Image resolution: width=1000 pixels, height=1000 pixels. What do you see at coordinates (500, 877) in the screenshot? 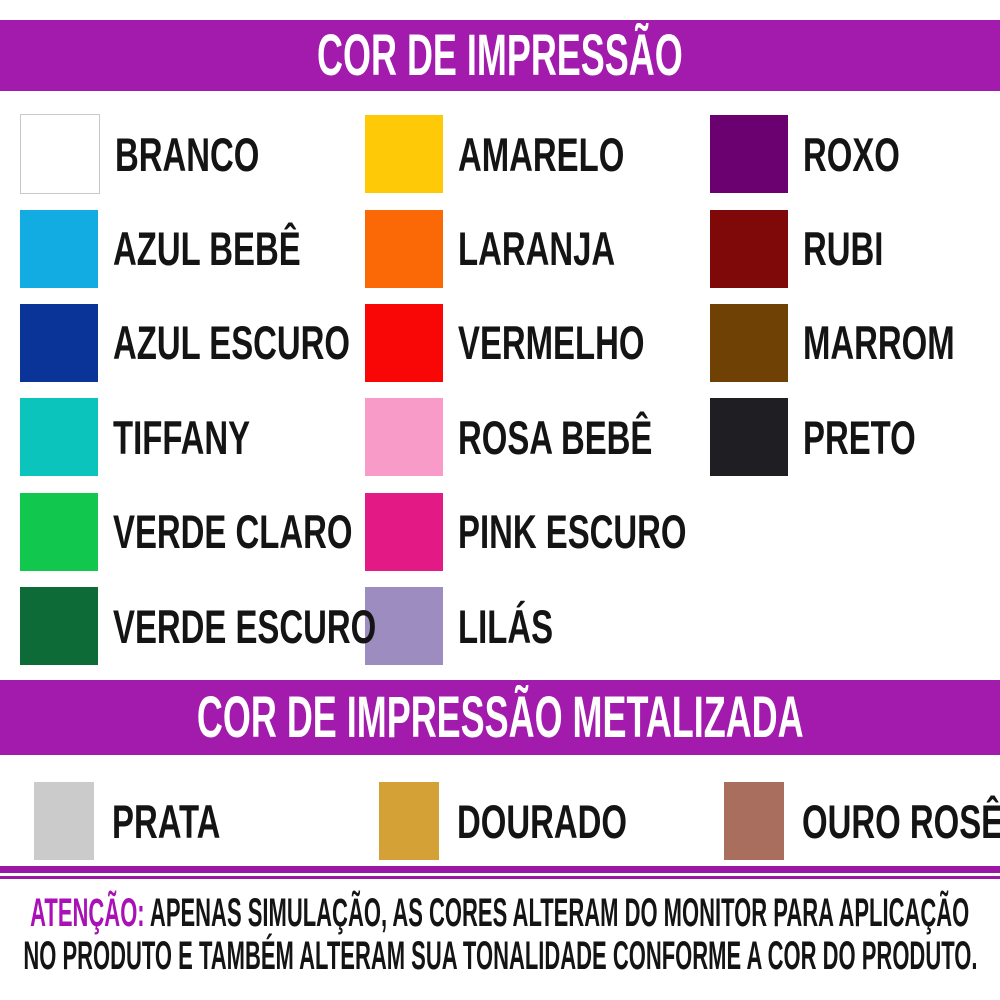
I see `divider-thin` at bounding box center [500, 877].